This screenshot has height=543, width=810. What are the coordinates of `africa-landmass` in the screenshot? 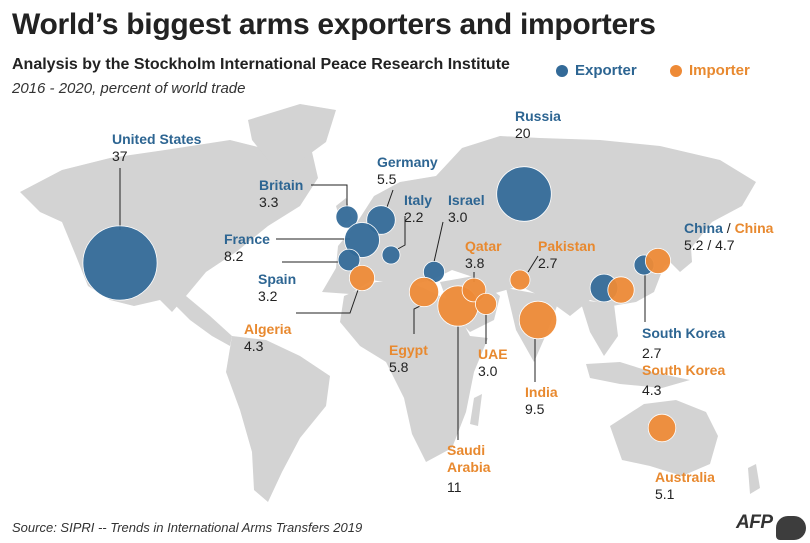 It's located at (414, 372).